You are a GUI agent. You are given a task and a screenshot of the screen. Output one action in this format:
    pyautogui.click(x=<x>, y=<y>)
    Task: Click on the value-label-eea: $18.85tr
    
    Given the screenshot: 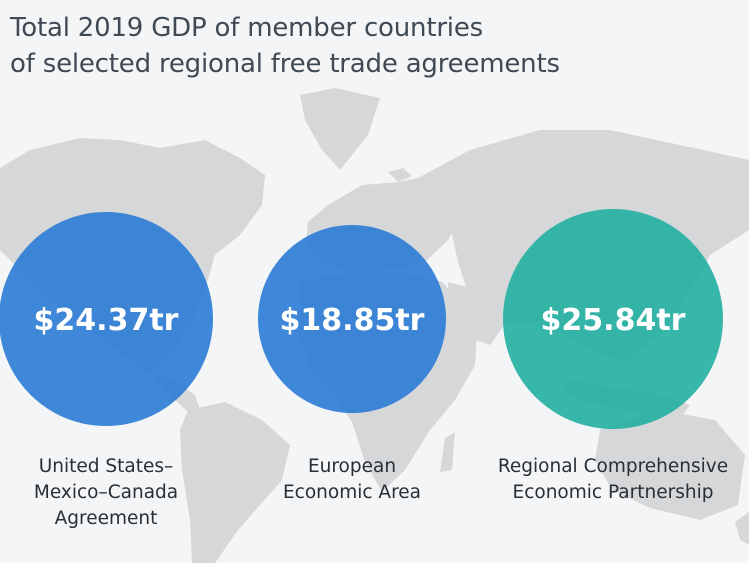 What is the action you would take?
    pyautogui.click(x=352, y=320)
    